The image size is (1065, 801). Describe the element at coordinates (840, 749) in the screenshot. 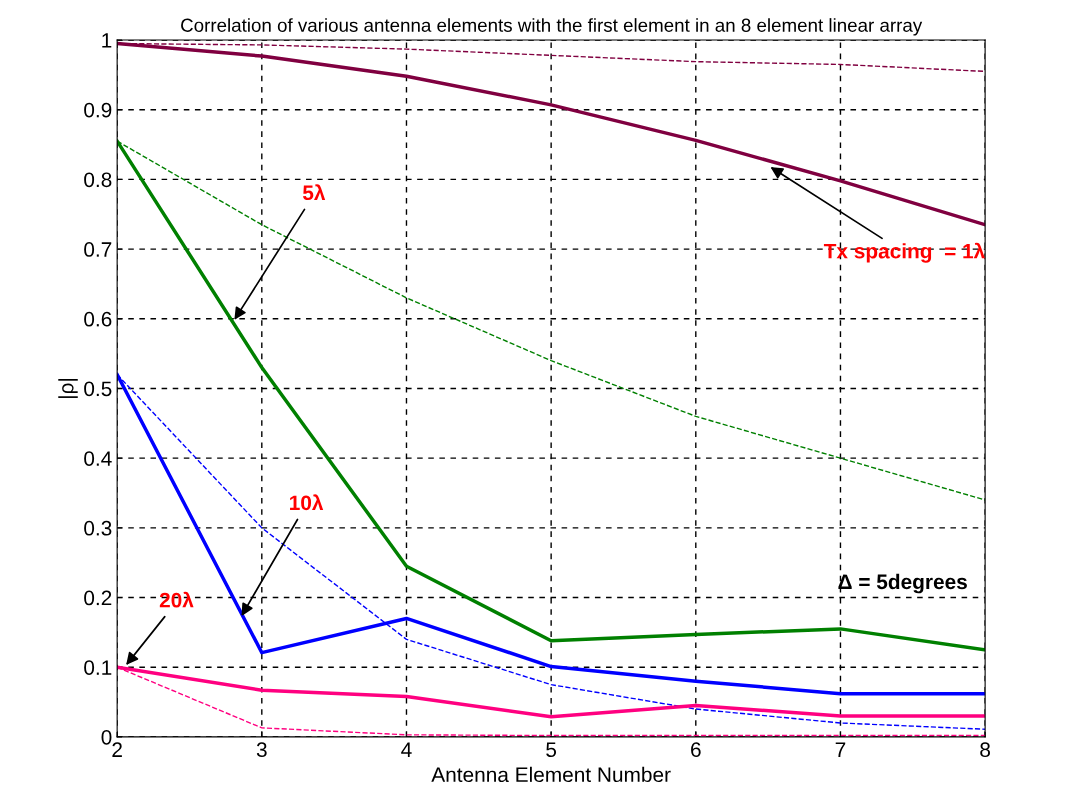

I see `x-tick-label: 7` at that location.